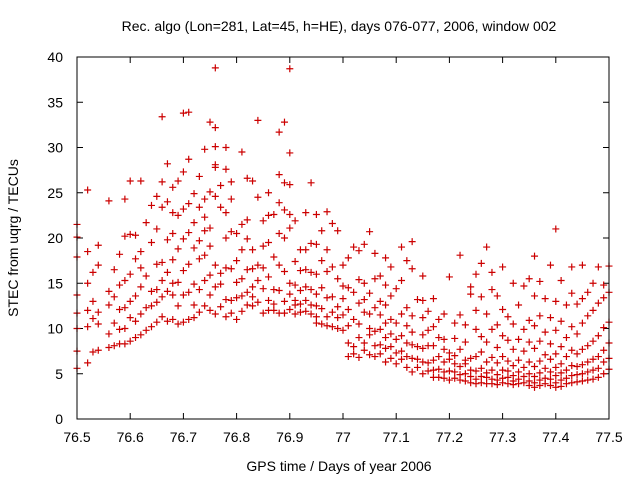 This screenshot has height=480, width=640. I want to click on y-tick-label: 35, so click(55, 102).